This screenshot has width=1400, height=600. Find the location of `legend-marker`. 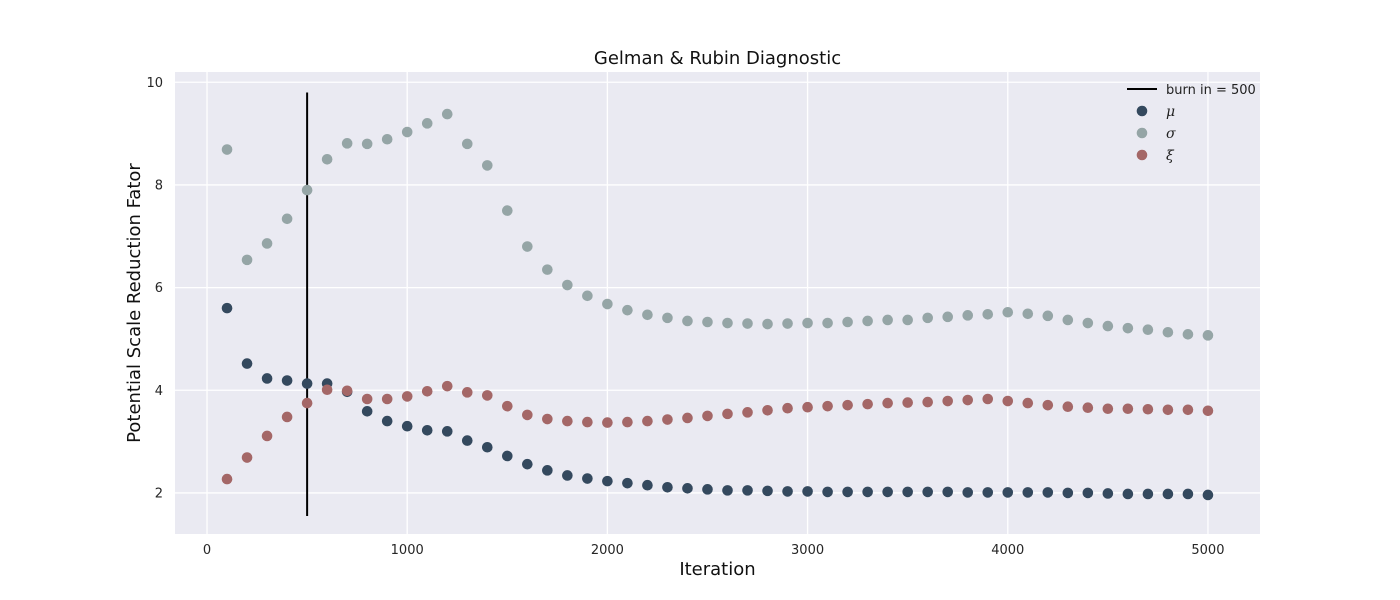

legend-marker is located at coordinates (1142, 155).